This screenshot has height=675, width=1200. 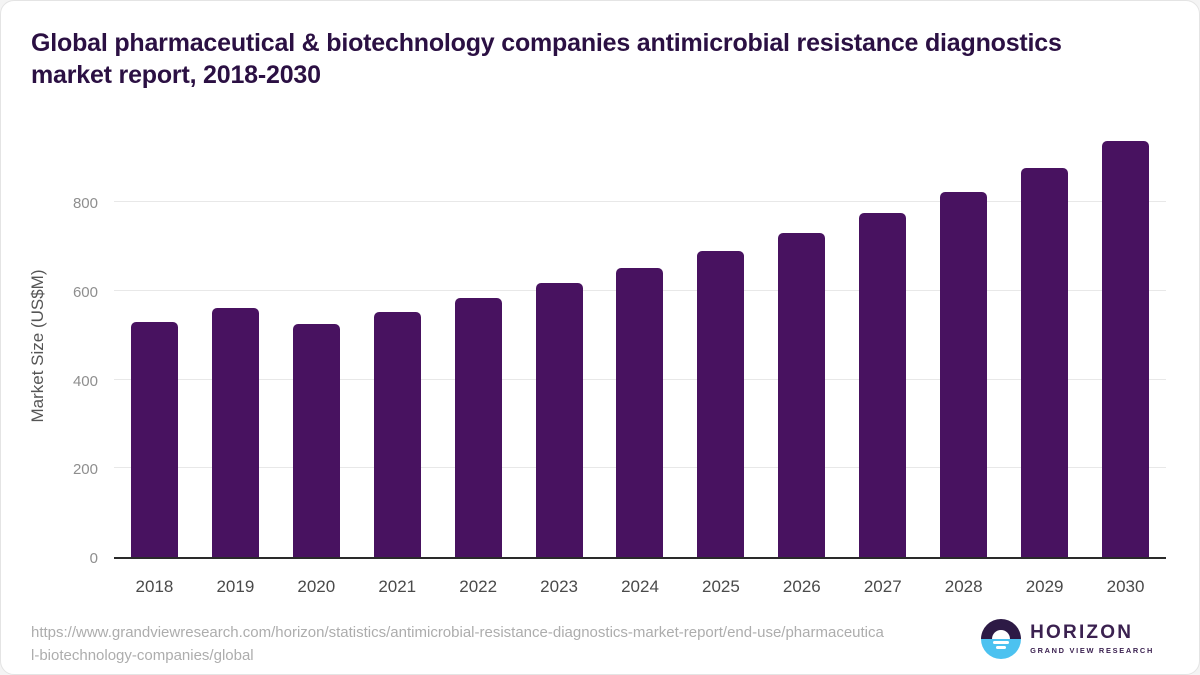 I want to click on bar-2022, so click(x=478, y=427).